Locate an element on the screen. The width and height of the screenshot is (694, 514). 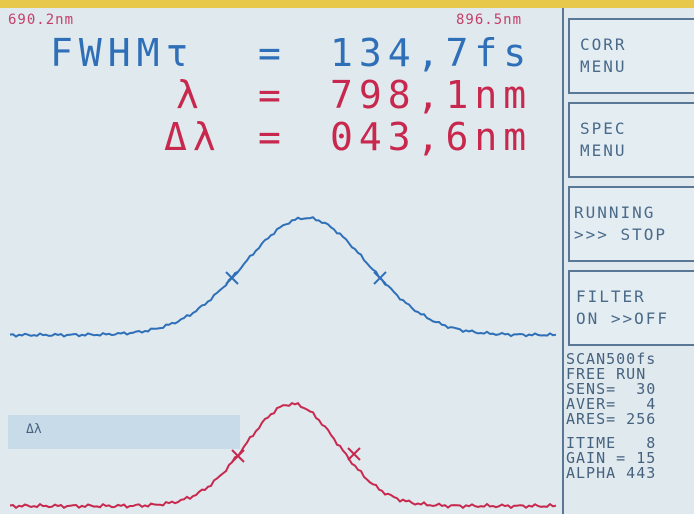
lambda-value: 798,1nm is located at coordinates (431, 95).